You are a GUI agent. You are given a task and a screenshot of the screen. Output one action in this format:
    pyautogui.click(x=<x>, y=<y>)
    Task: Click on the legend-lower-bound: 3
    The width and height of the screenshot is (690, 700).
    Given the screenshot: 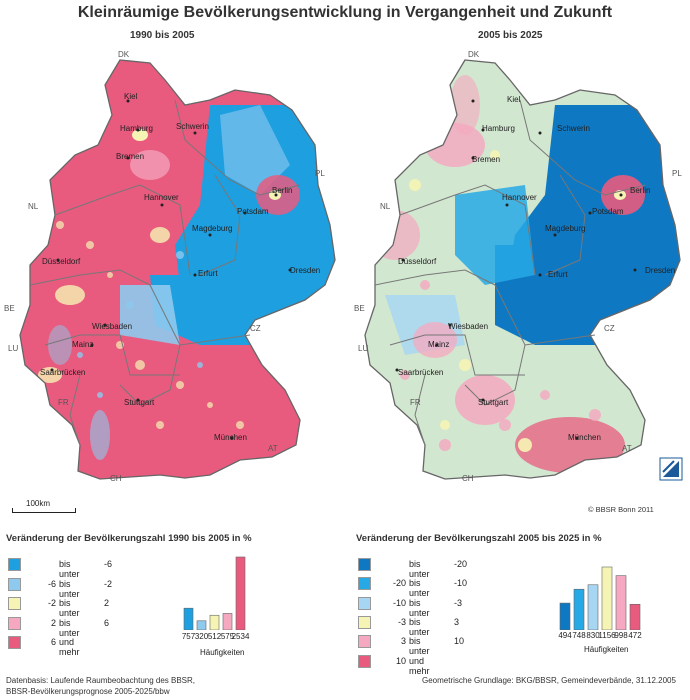 What is the action you would take?
    pyautogui.click(x=403, y=641)
    